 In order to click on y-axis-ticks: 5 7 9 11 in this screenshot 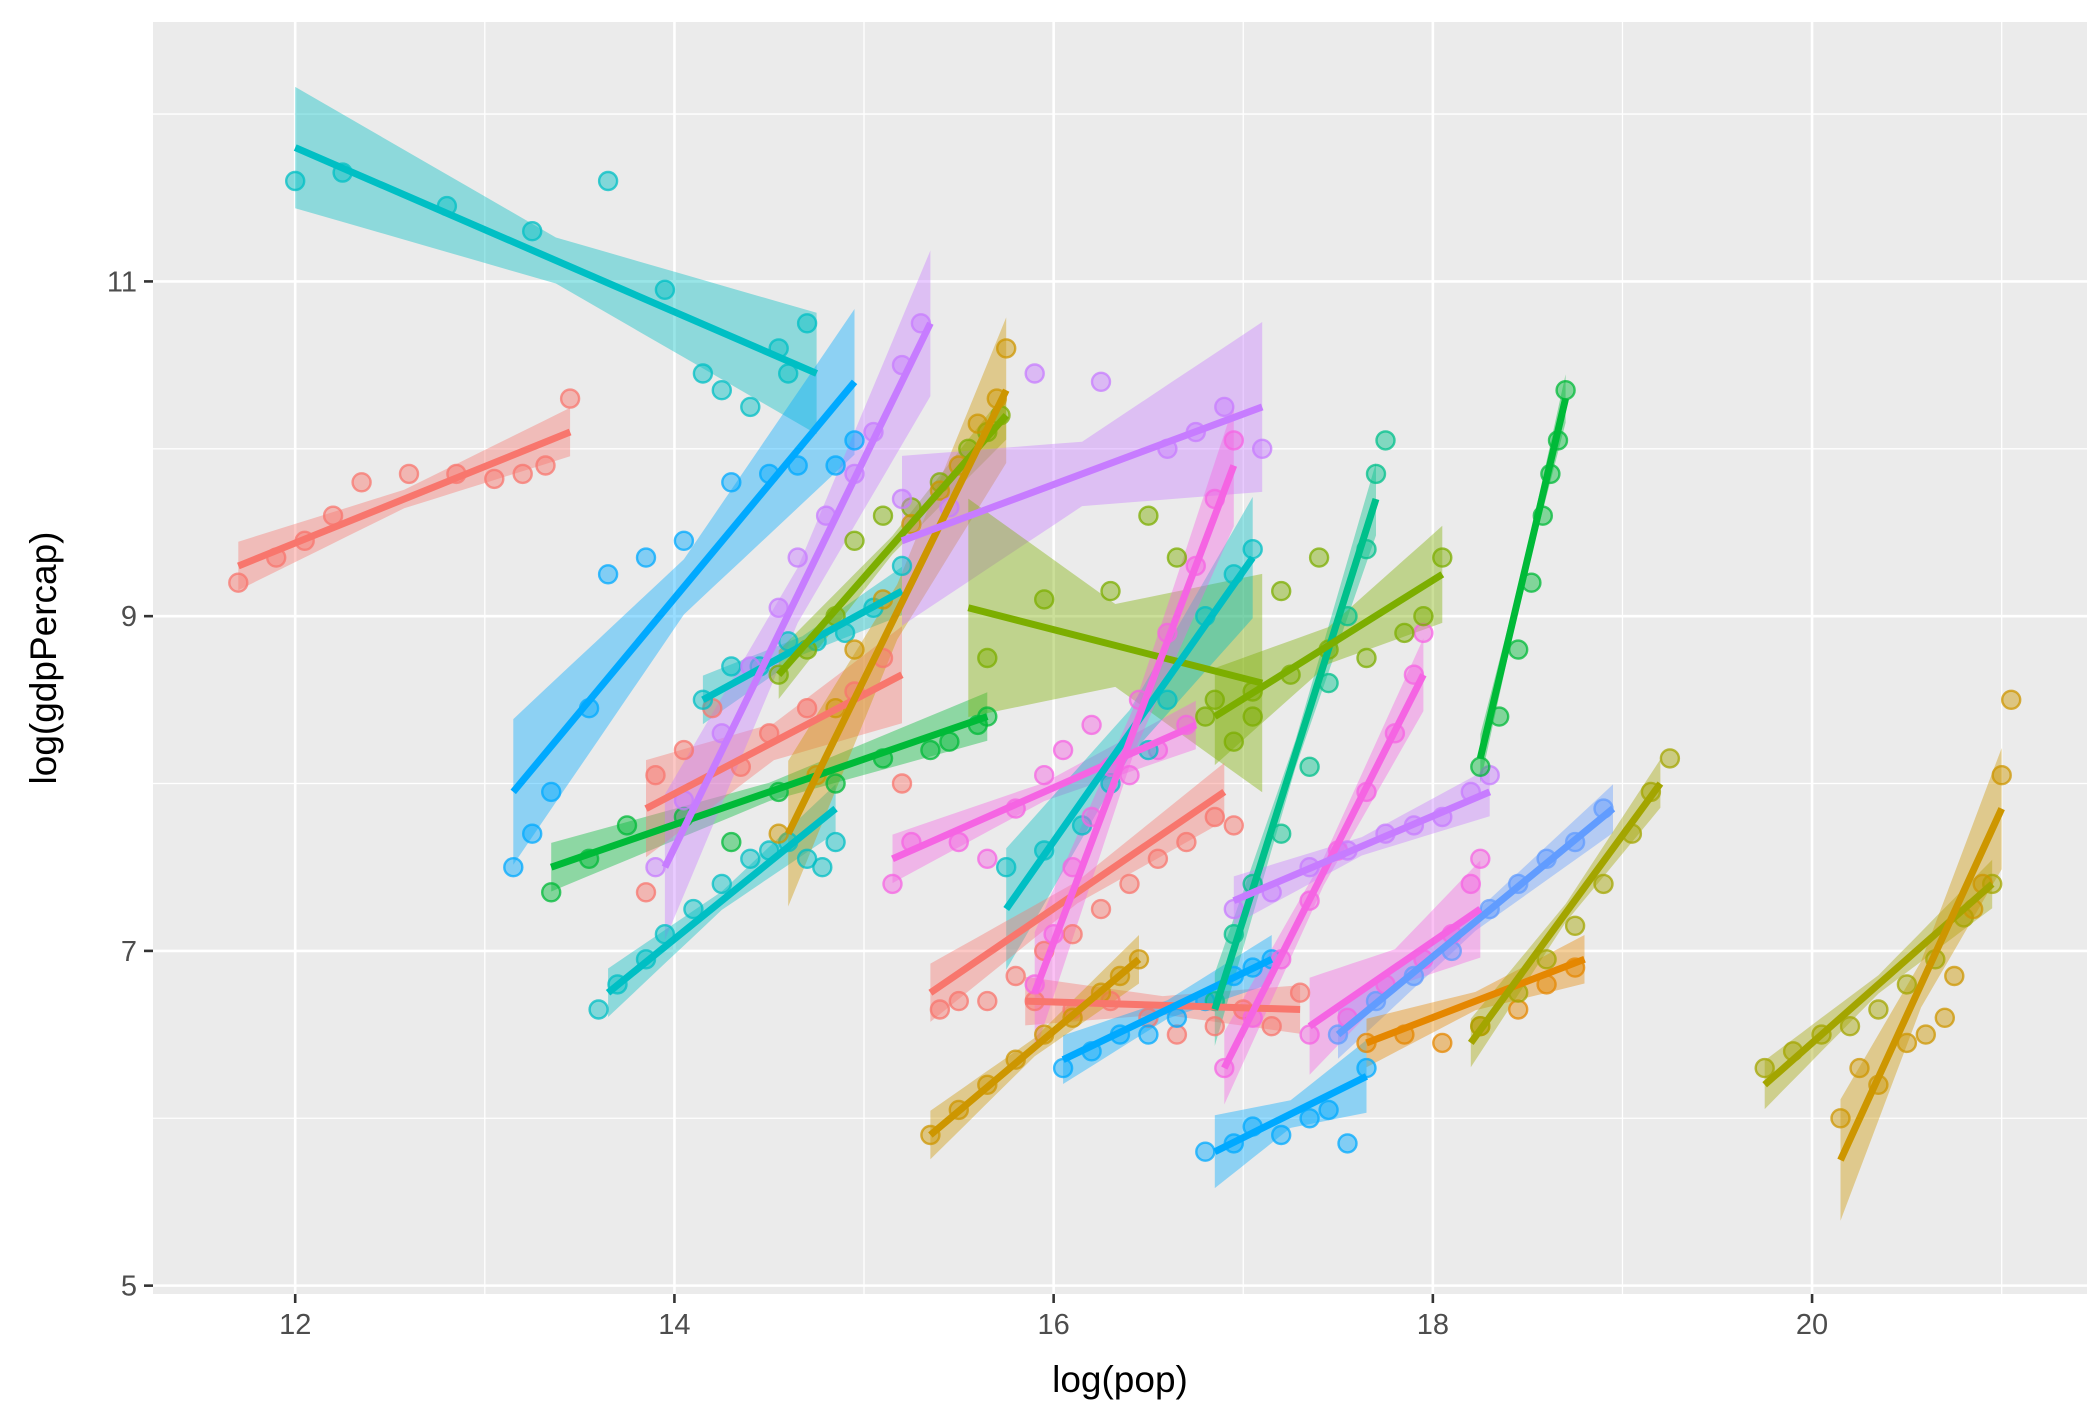, I will do `click(130, 784)`.